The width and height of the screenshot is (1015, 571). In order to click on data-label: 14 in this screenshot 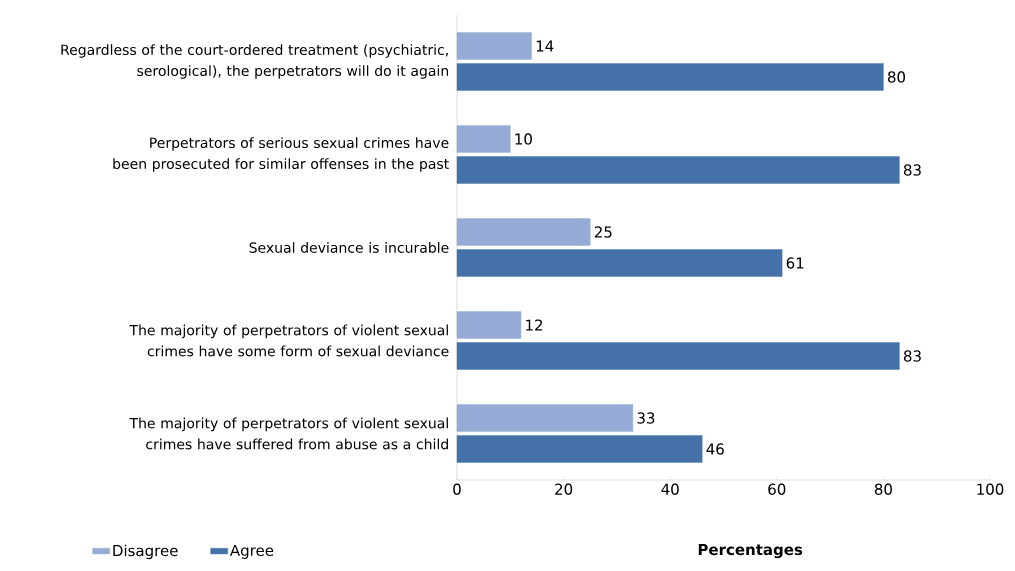, I will do `click(545, 46)`.